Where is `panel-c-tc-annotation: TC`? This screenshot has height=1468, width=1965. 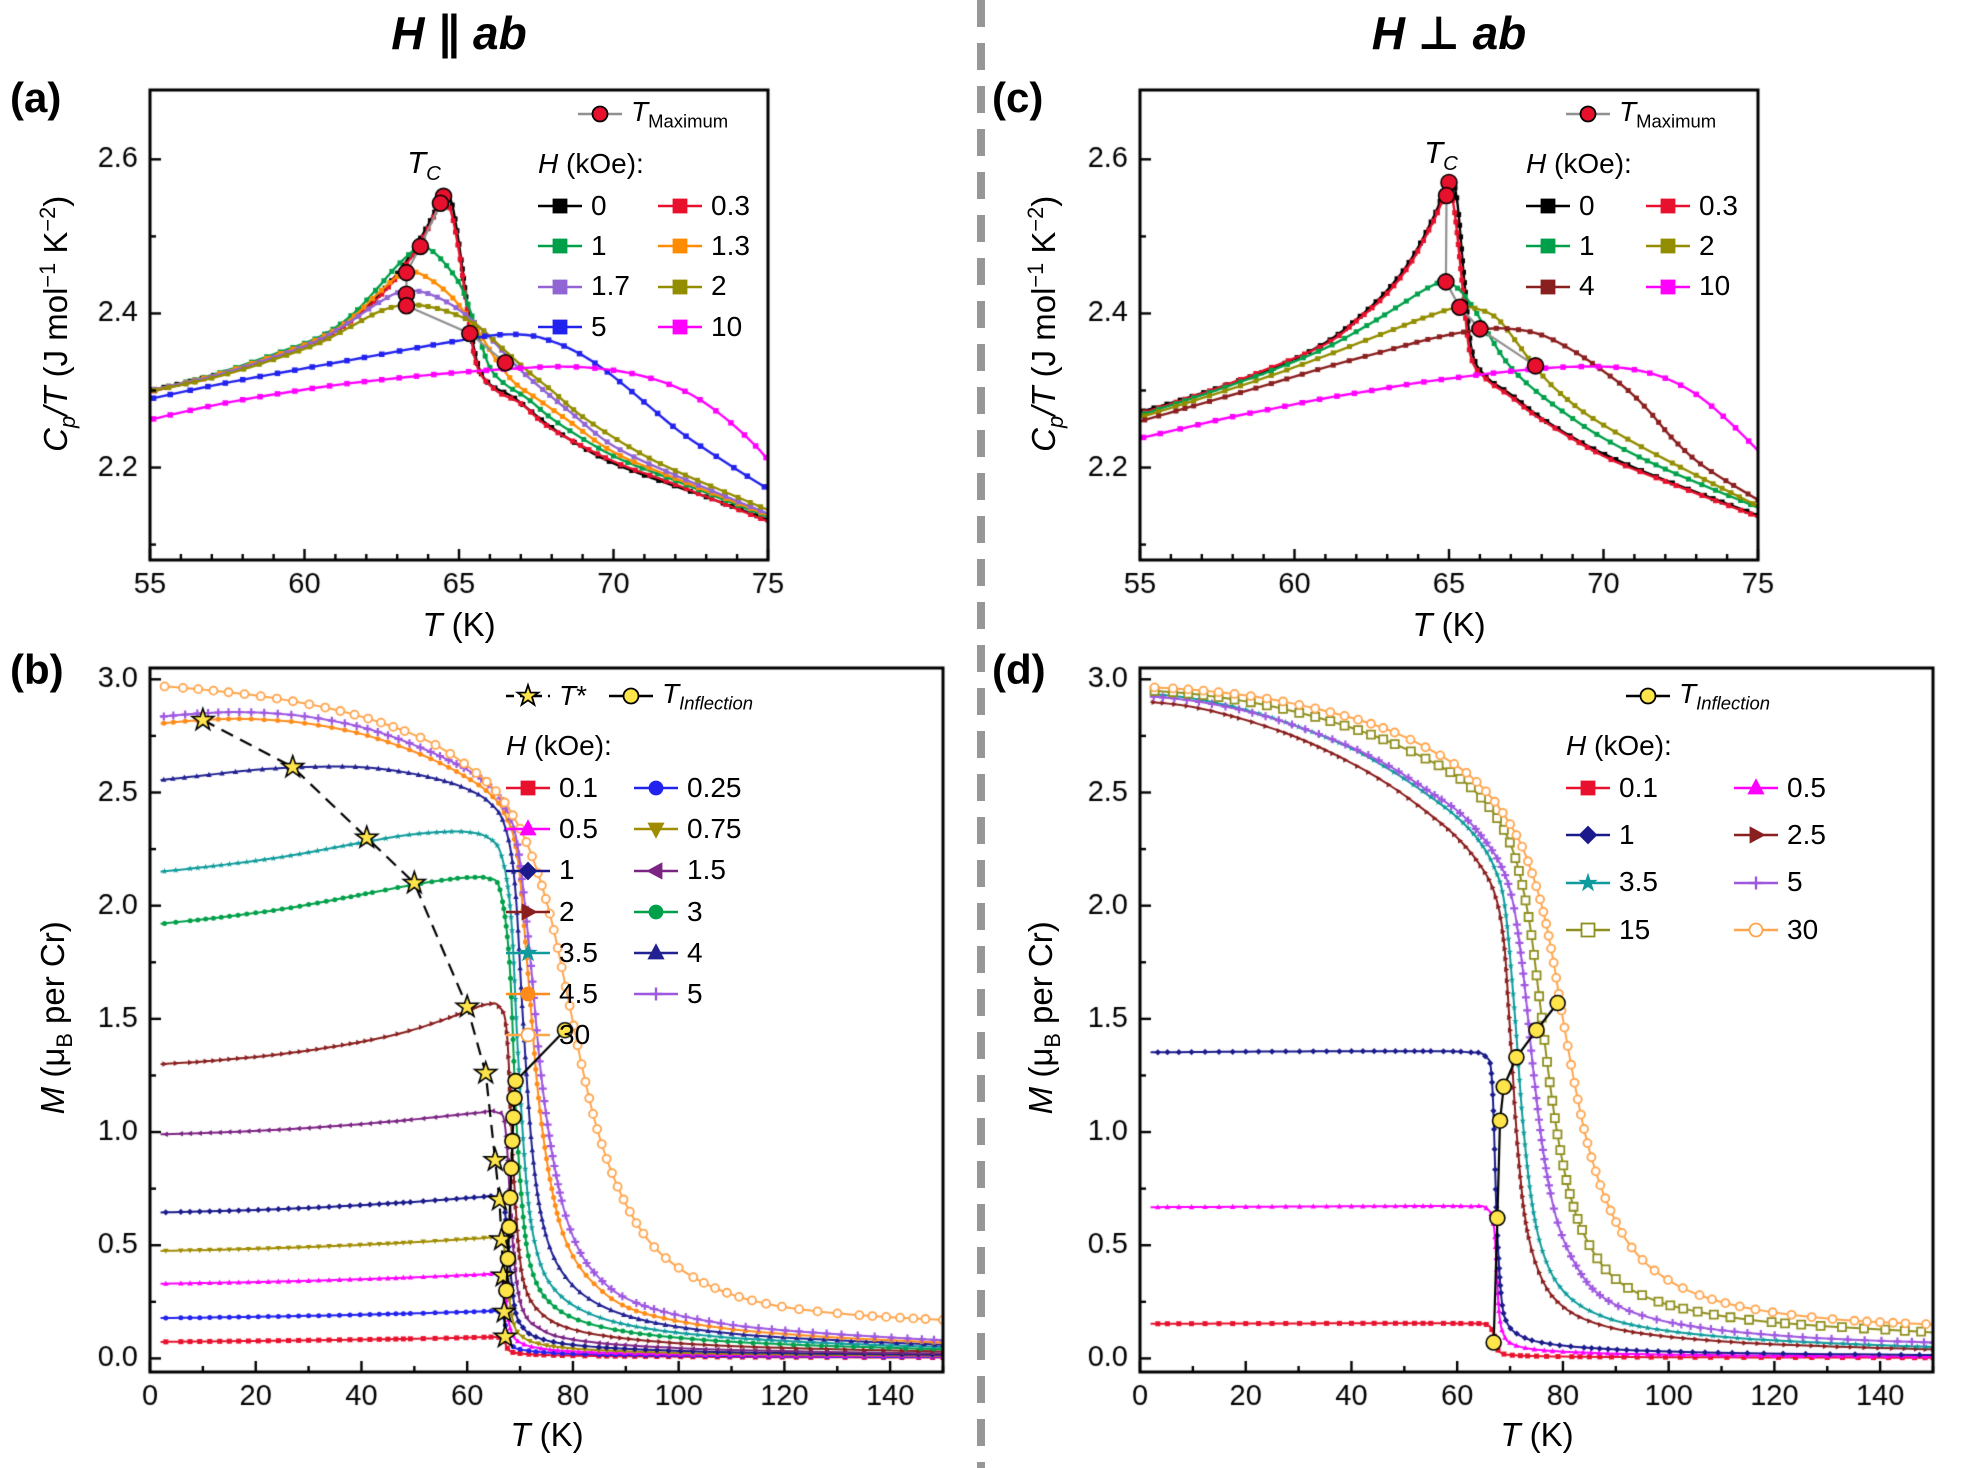 panel-c-tc-annotation: TC is located at coordinates (1441, 154).